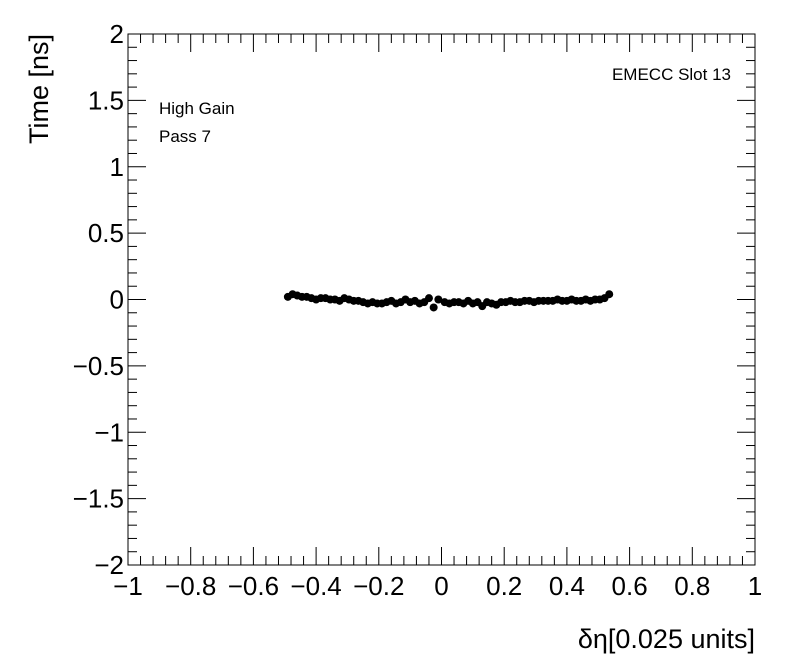 The image size is (796, 672). I want to click on x-tick-label: −0.4, so click(315, 586).